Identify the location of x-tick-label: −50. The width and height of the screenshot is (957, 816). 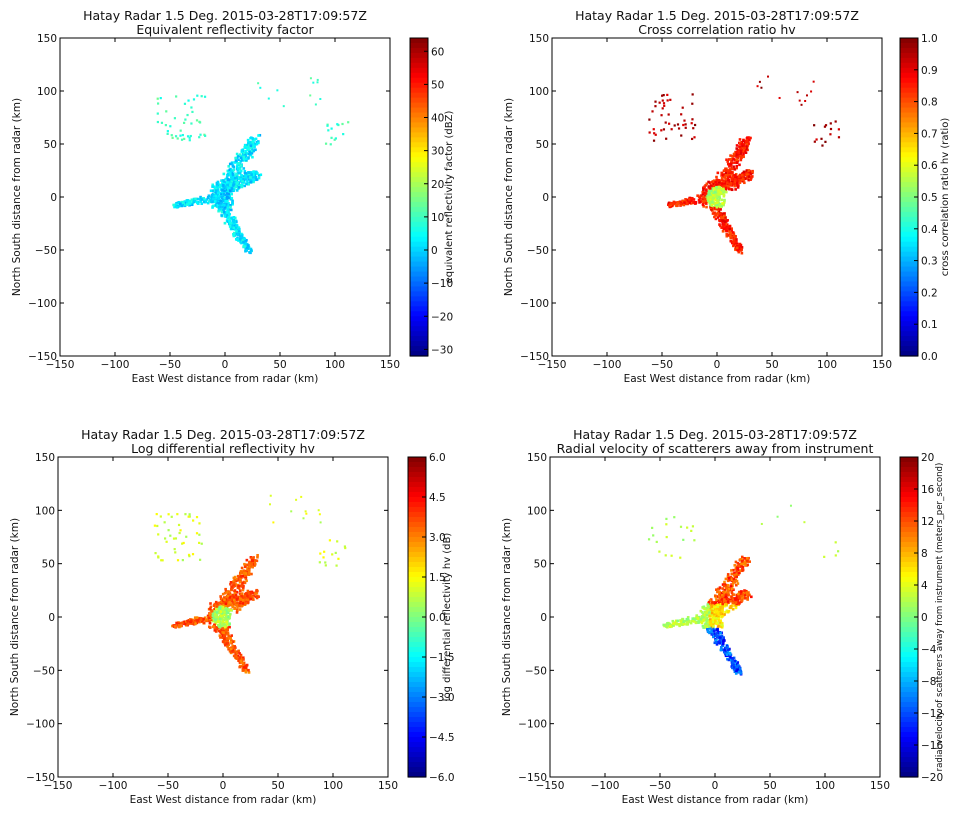
(662, 365).